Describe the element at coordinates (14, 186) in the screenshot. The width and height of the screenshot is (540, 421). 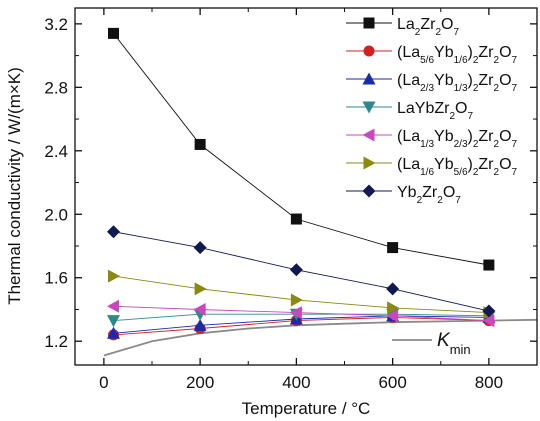
I see `y-axis-label: Thermal conductivity / W/(m×K)` at that location.